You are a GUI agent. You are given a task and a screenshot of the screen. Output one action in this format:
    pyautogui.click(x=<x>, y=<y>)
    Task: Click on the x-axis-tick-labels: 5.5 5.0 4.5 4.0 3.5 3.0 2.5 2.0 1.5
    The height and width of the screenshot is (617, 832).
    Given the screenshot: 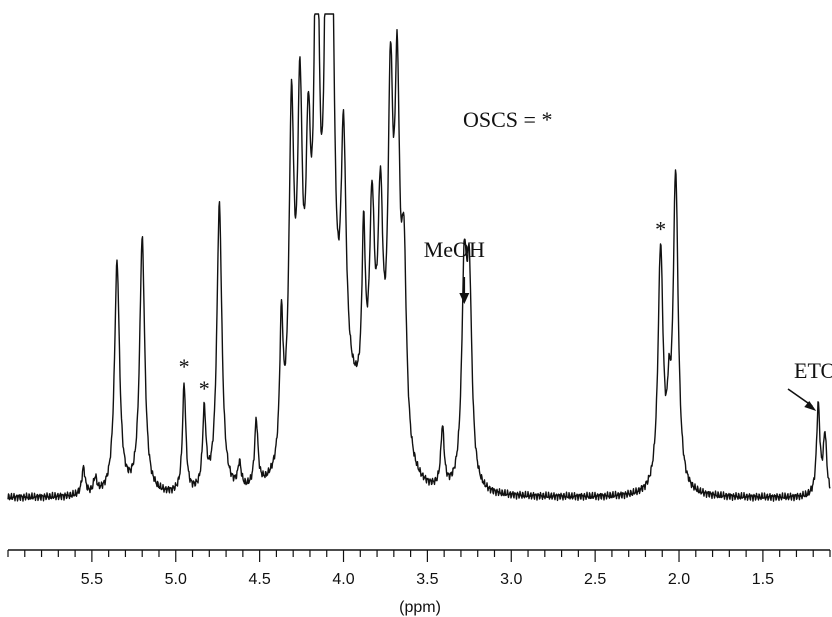 What is the action you would take?
    pyautogui.click(x=427, y=579)
    